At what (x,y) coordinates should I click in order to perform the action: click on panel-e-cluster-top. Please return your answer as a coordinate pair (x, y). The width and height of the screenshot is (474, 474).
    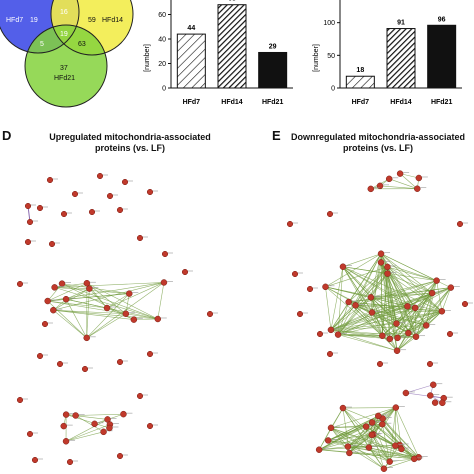
    Looking at the image, I should click on (397, 181).